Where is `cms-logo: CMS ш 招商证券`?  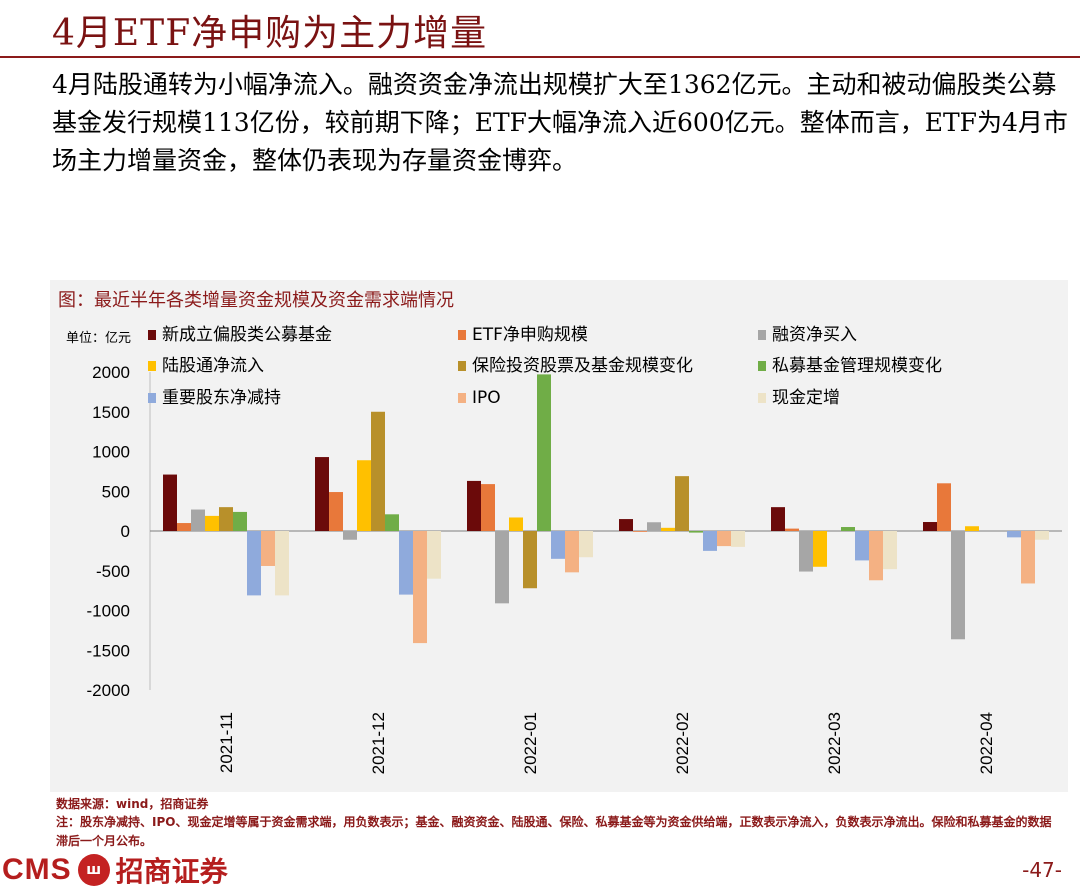
cms-logo: CMS ш 招商证券 is located at coordinates (115, 870).